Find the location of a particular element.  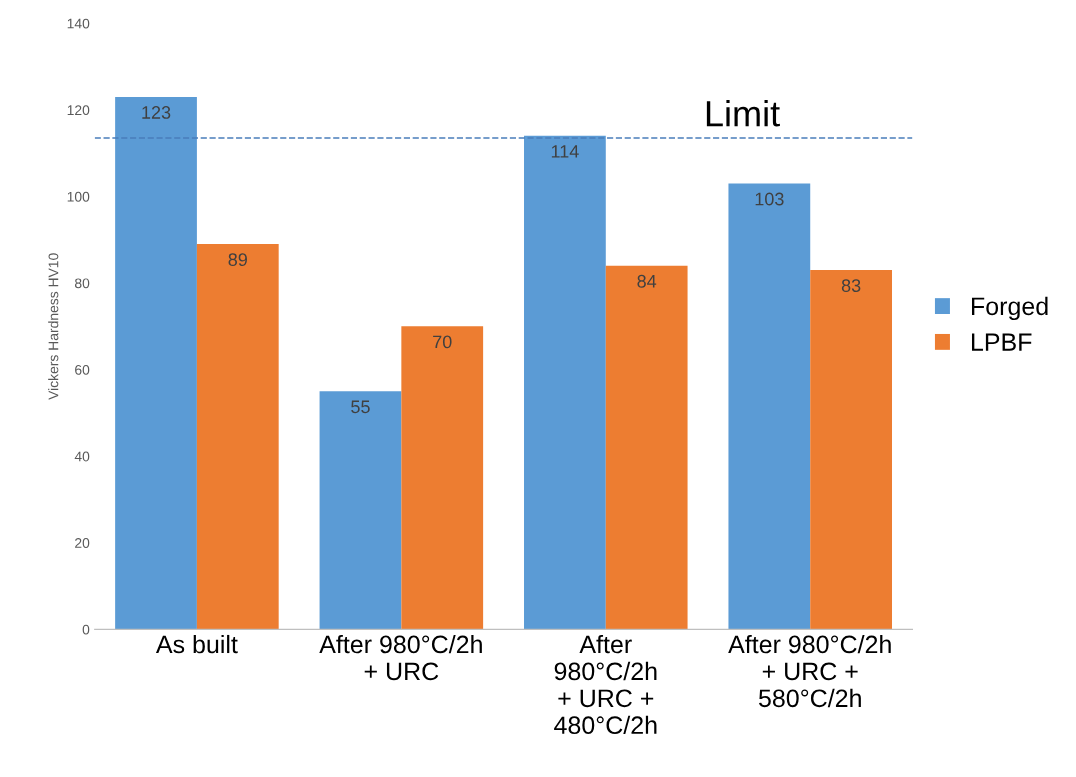

y-tick-label: 0 is located at coordinates (86, 629).